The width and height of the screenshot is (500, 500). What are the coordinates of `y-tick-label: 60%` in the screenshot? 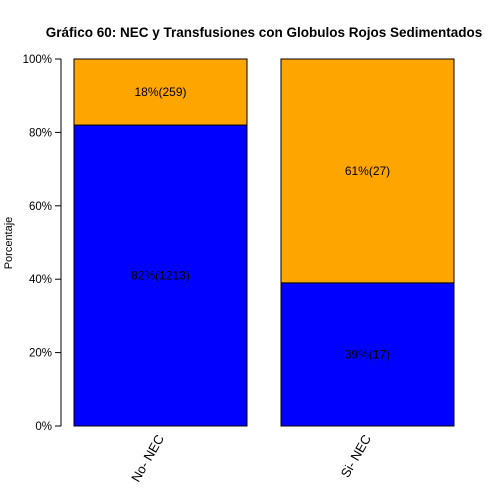 It's located at (40, 207).